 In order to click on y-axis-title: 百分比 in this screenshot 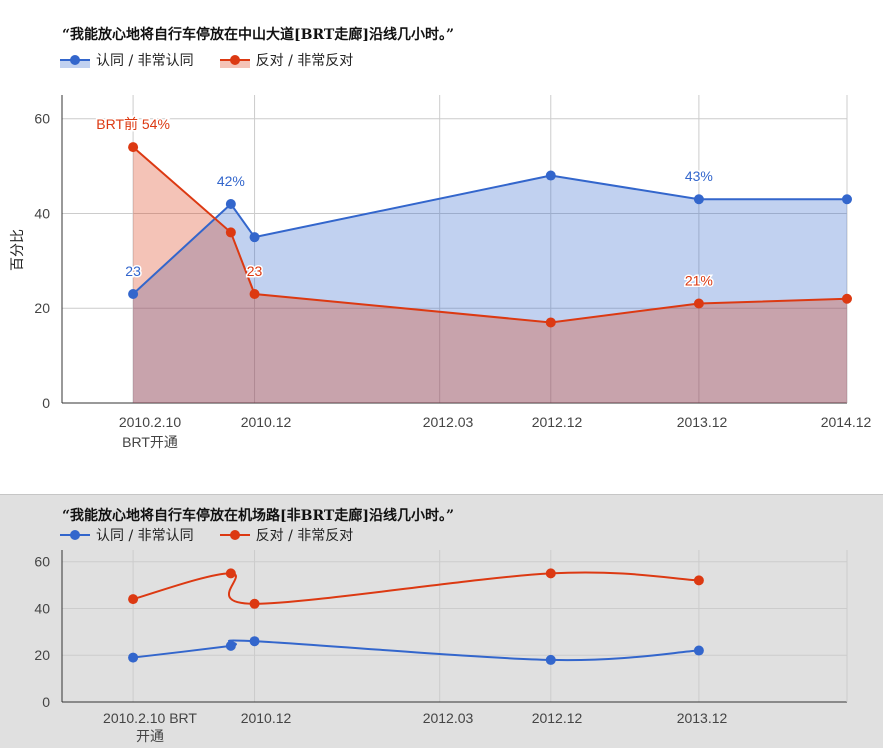, I will do `click(18, 250)`.